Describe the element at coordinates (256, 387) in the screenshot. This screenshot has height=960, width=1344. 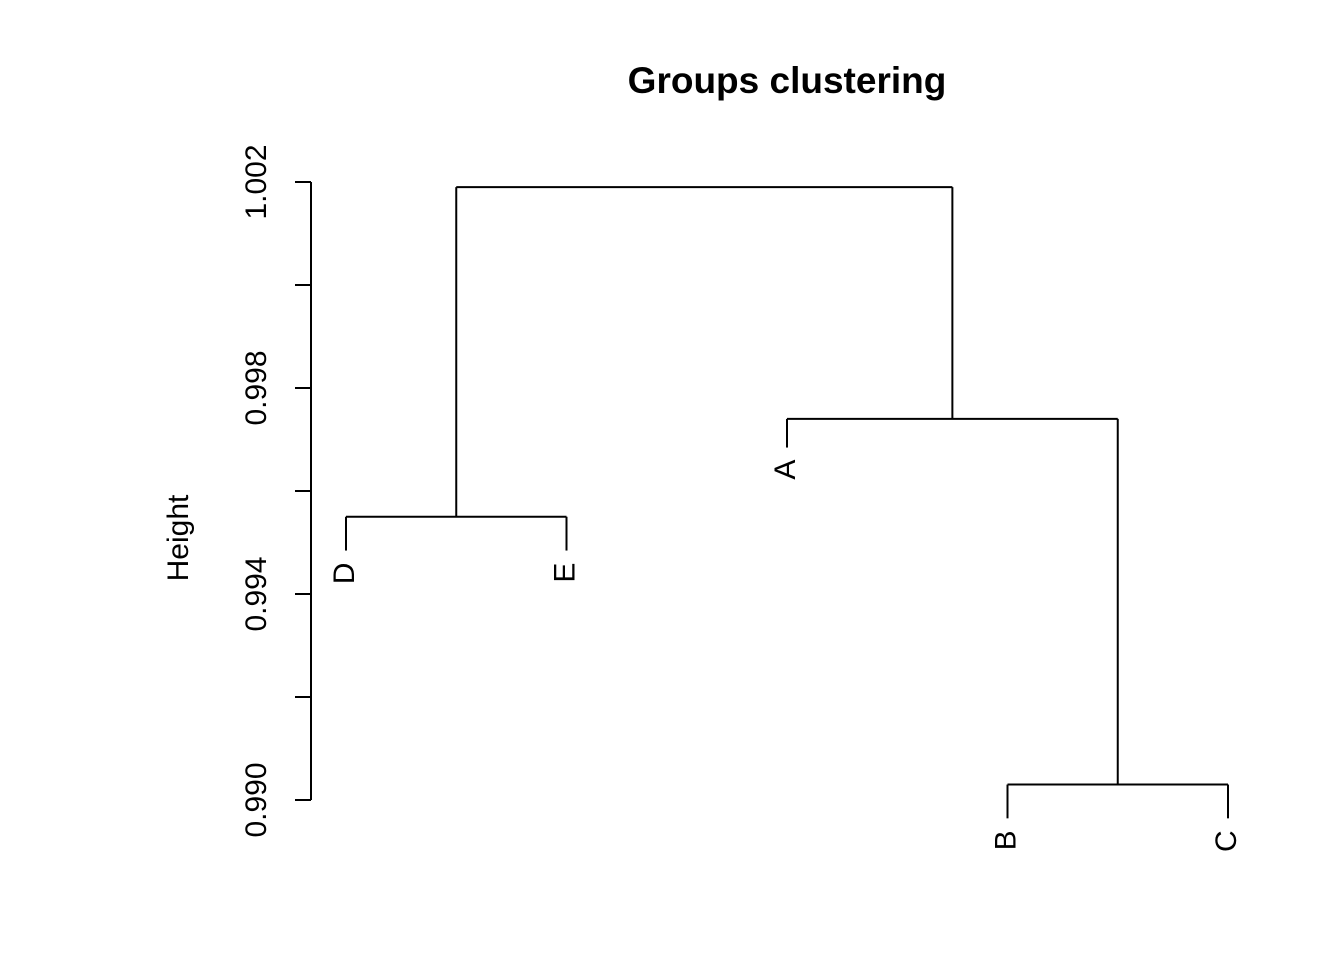
I see `y-tick-label: 0.998` at that location.